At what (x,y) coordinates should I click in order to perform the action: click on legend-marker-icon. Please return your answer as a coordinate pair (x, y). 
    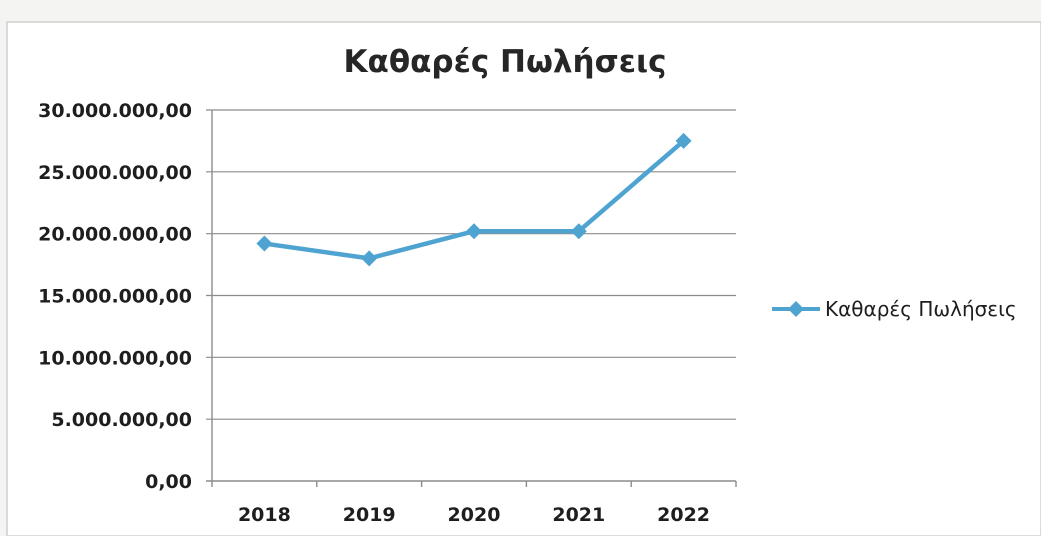
    Looking at the image, I should click on (796, 309).